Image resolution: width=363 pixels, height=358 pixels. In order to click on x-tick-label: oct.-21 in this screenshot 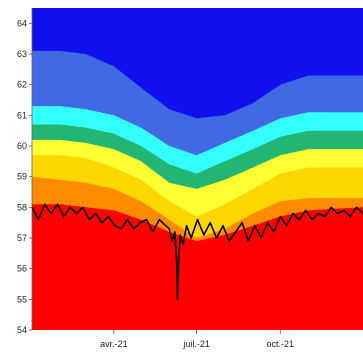, I will do `click(280, 344)`.